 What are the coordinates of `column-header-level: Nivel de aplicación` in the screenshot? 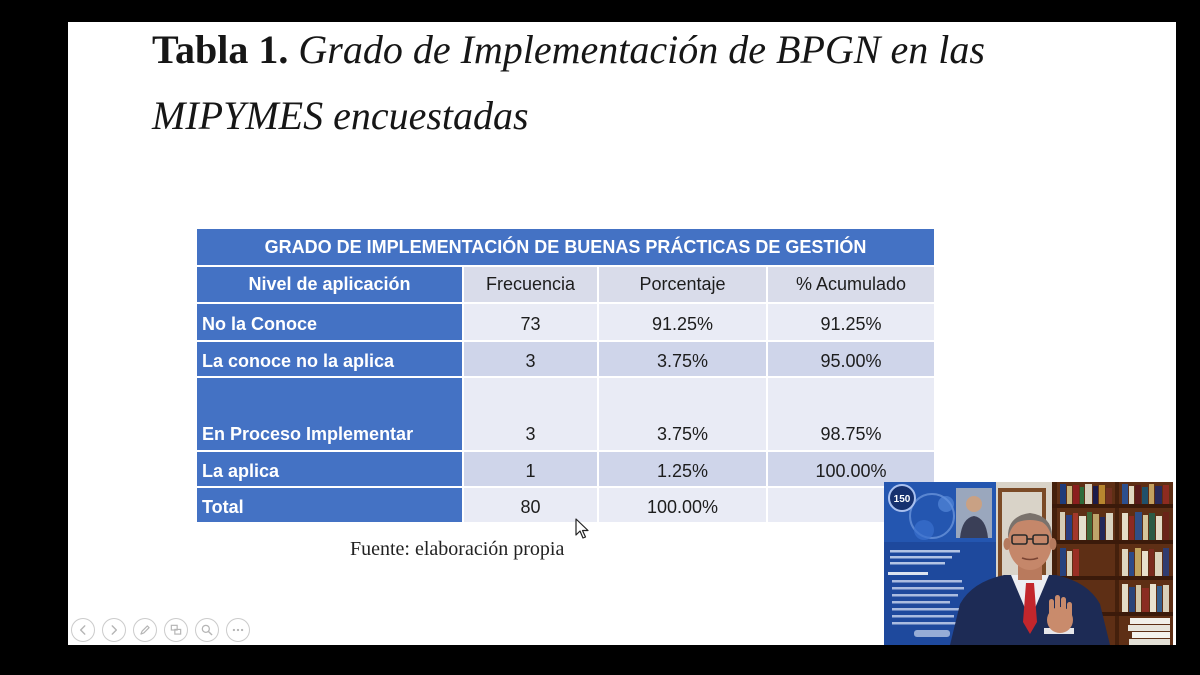 It's located at (329, 284).